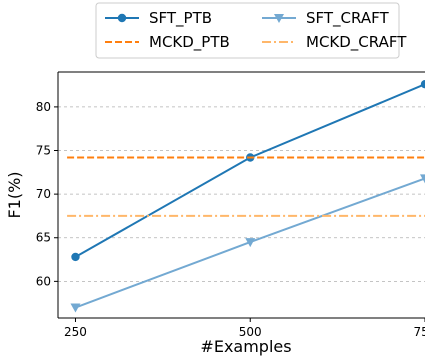  I want to click on x-tick-label: 750, so click(419, 332).